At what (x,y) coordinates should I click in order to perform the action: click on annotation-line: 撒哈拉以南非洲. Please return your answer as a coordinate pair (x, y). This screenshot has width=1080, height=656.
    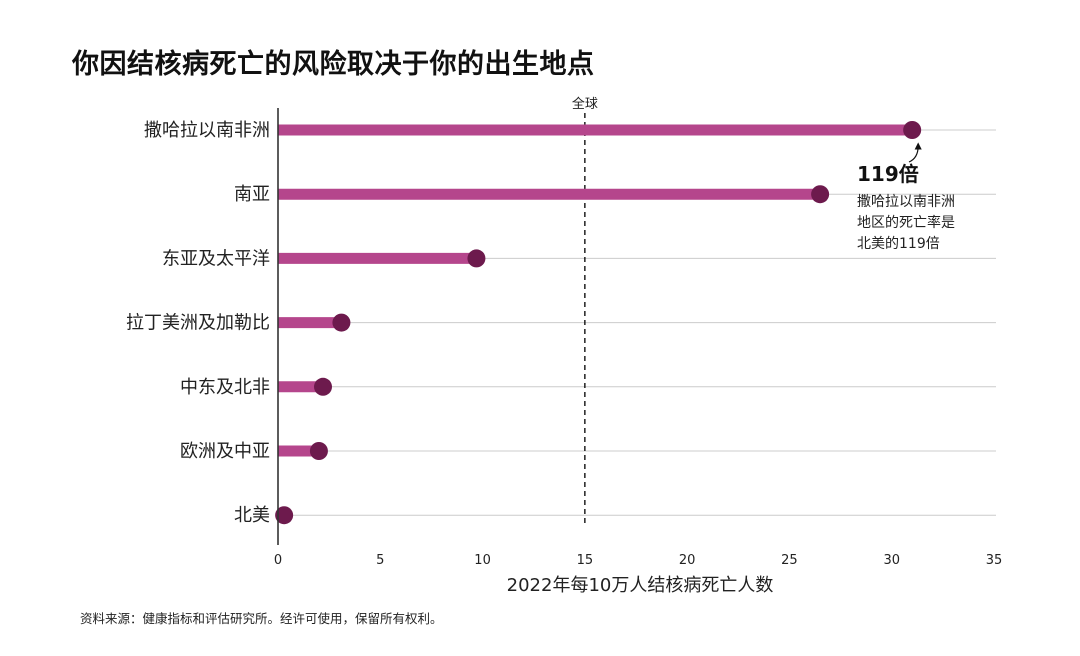
    Looking at the image, I should click on (906, 202).